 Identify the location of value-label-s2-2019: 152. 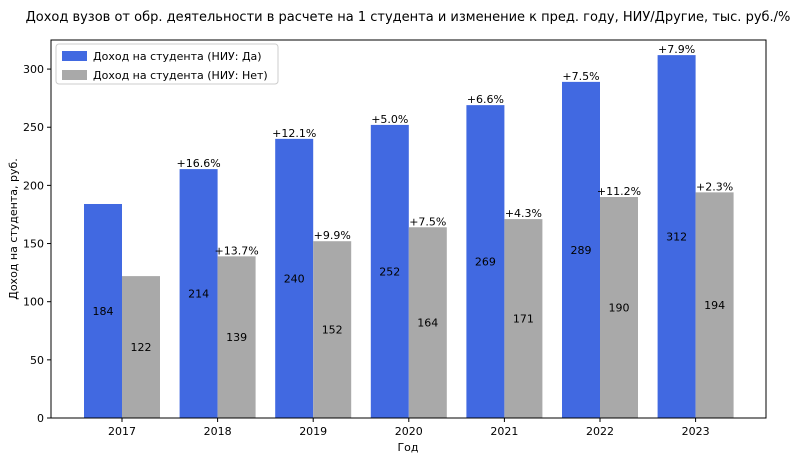
(332, 330).